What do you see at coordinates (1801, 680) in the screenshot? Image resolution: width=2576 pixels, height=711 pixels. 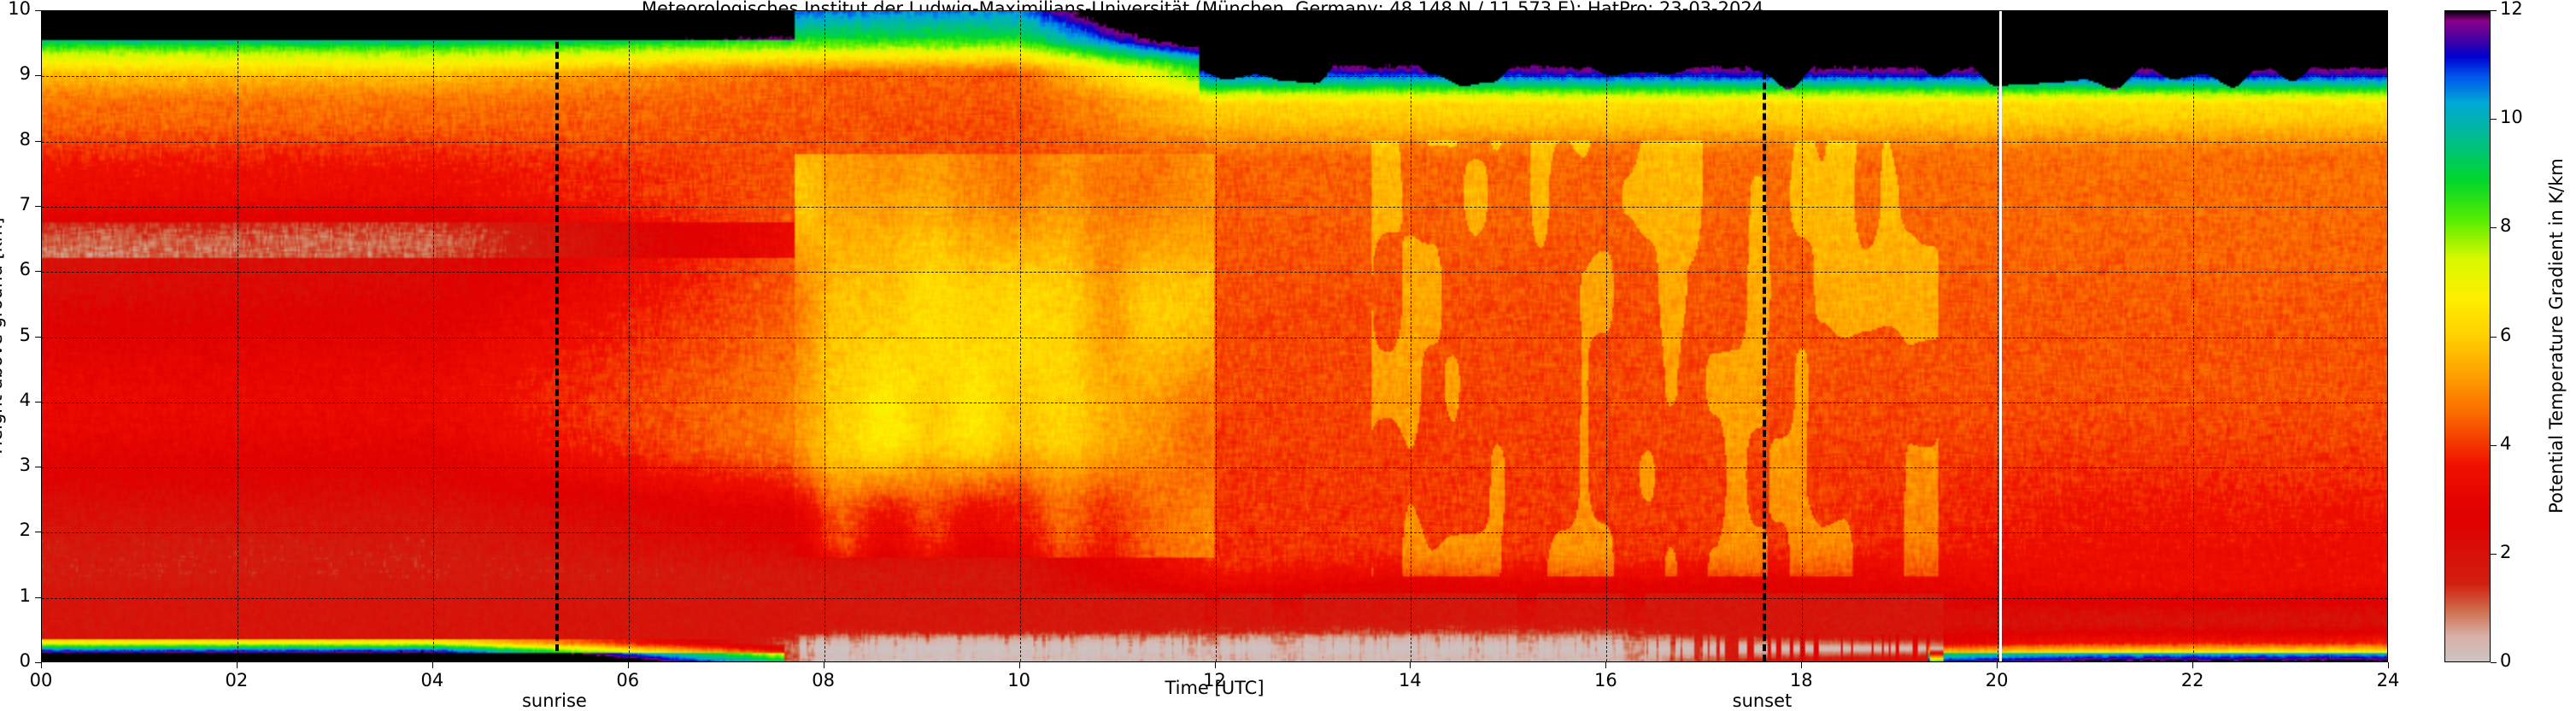 I see `x-tick-label: 18` at bounding box center [1801, 680].